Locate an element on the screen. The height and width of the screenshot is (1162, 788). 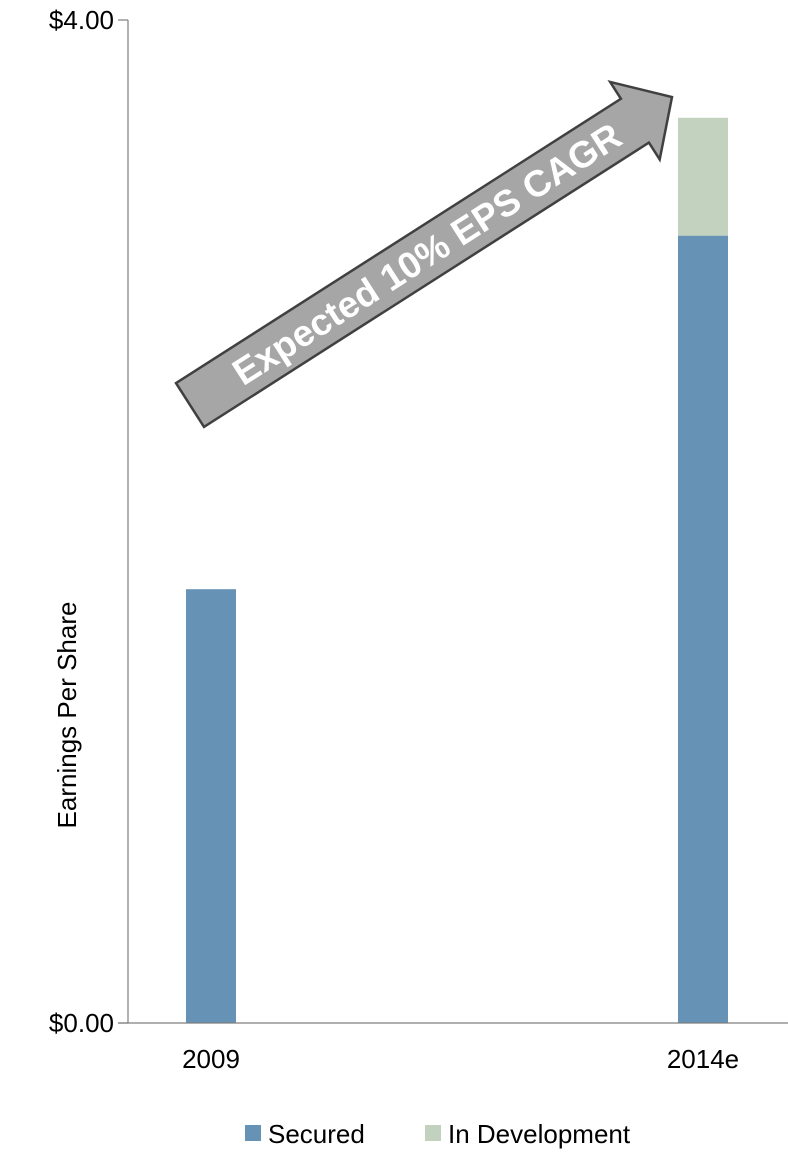
bar-in-development-2014e is located at coordinates (703, 176).